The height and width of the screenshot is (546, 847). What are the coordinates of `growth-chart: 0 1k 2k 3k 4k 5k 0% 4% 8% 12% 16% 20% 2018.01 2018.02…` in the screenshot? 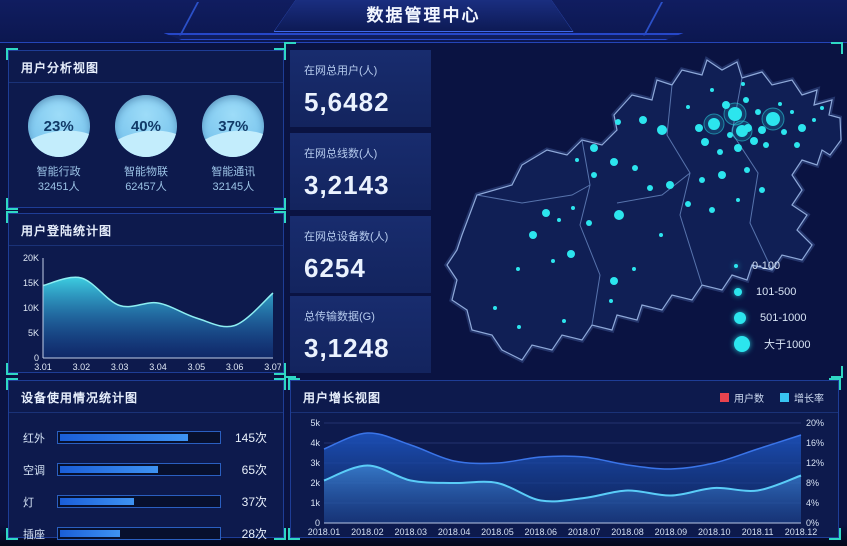 It's located at (566, 477).